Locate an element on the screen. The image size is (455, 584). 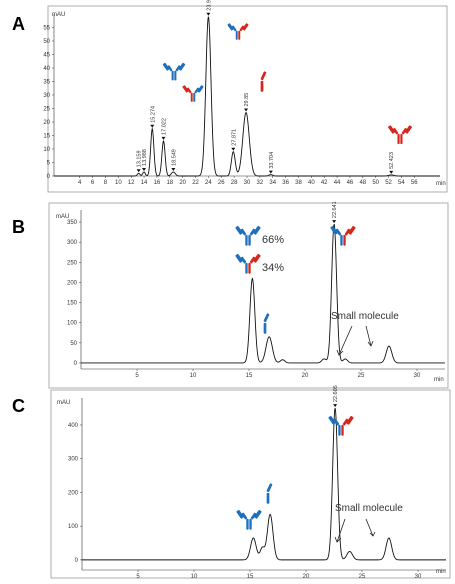
annotation-small-molecule-b: Small molecule is located at coordinates (365, 316).